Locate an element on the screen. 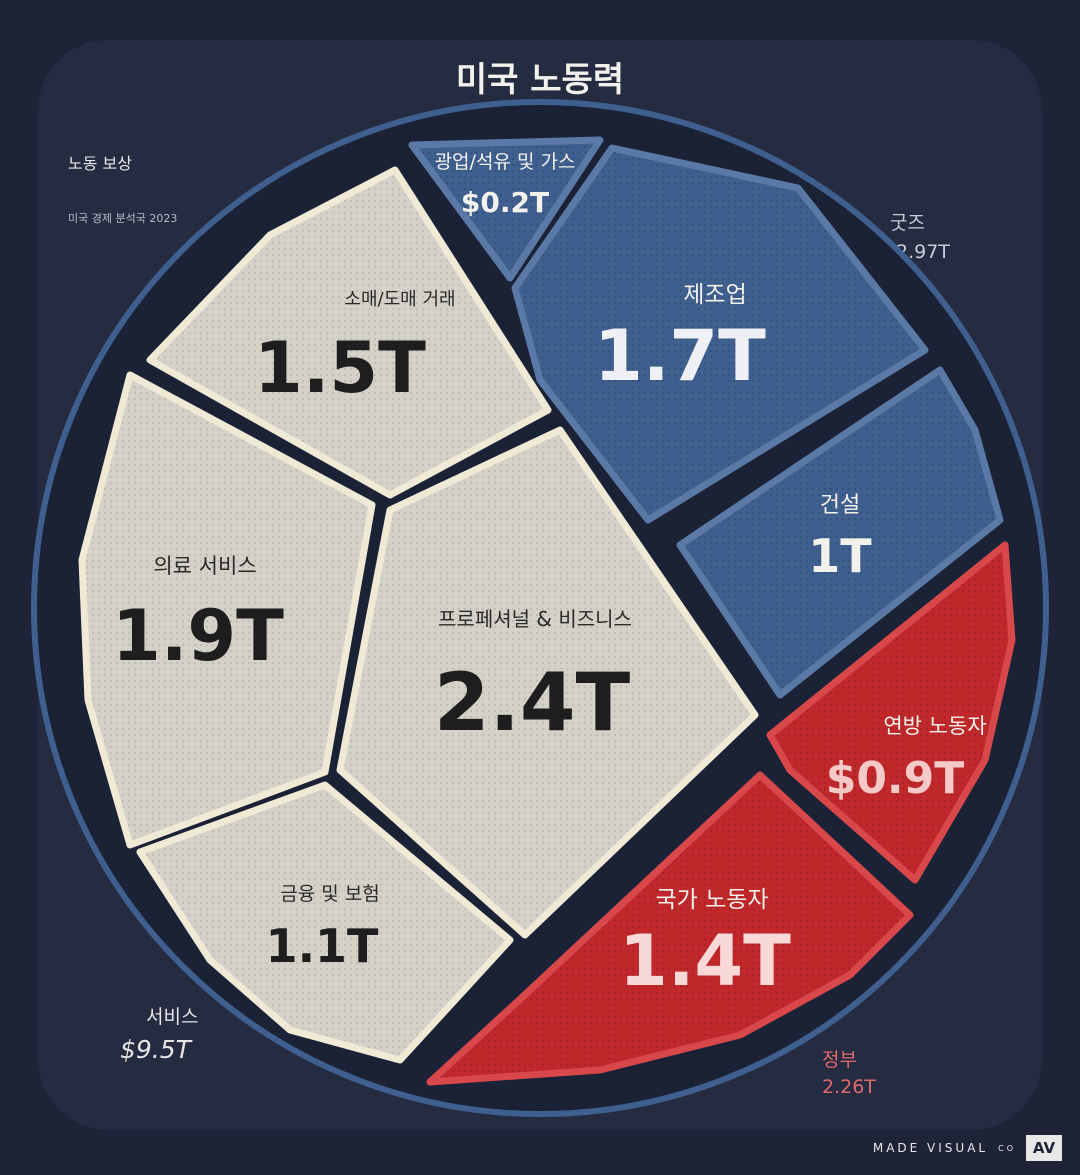  brand-logo: AV is located at coordinates (1044, 1148).